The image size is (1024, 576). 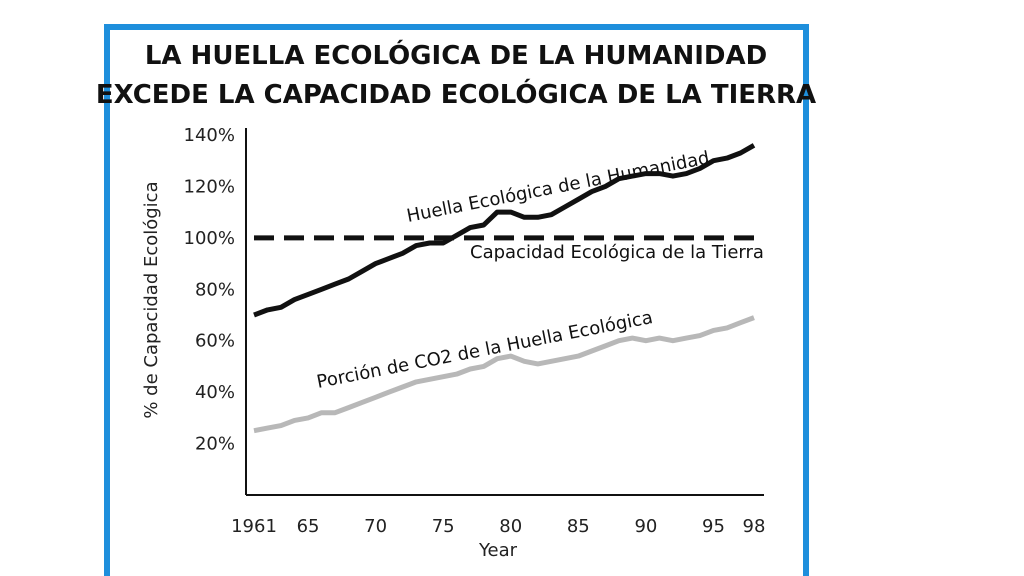 What do you see at coordinates (504, 230) in the screenshot?
I see `series-line-footprint` at bounding box center [504, 230].